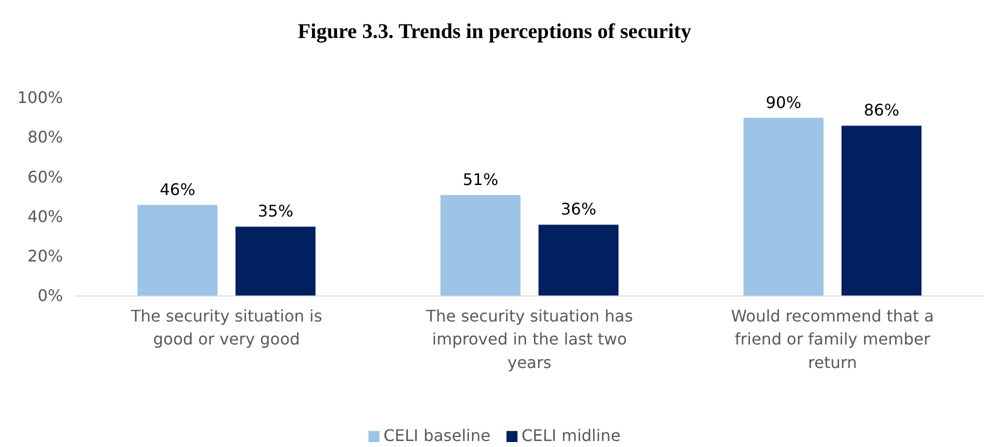 The height and width of the screenshot is (447, 989). I want to click on x-tick-label: The security situation is good or very good, so click(226, 327).